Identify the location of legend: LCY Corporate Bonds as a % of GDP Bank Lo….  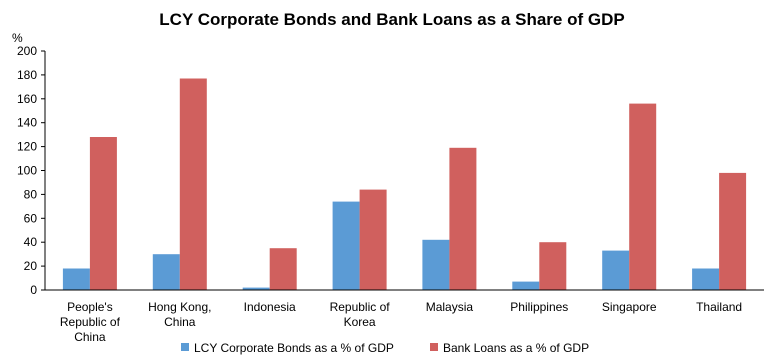
(385, 348).